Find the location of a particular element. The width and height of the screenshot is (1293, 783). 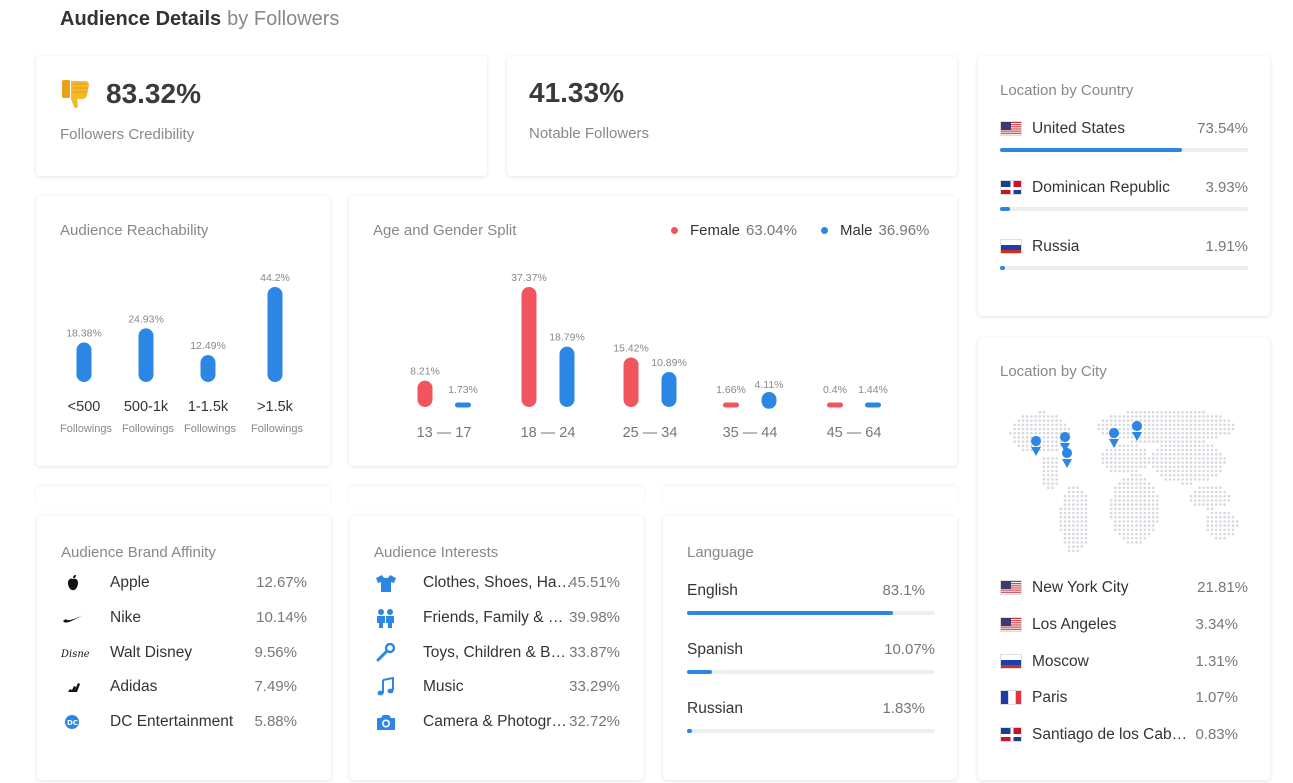

map-pin-icon is located at coordinates (1067, 458).